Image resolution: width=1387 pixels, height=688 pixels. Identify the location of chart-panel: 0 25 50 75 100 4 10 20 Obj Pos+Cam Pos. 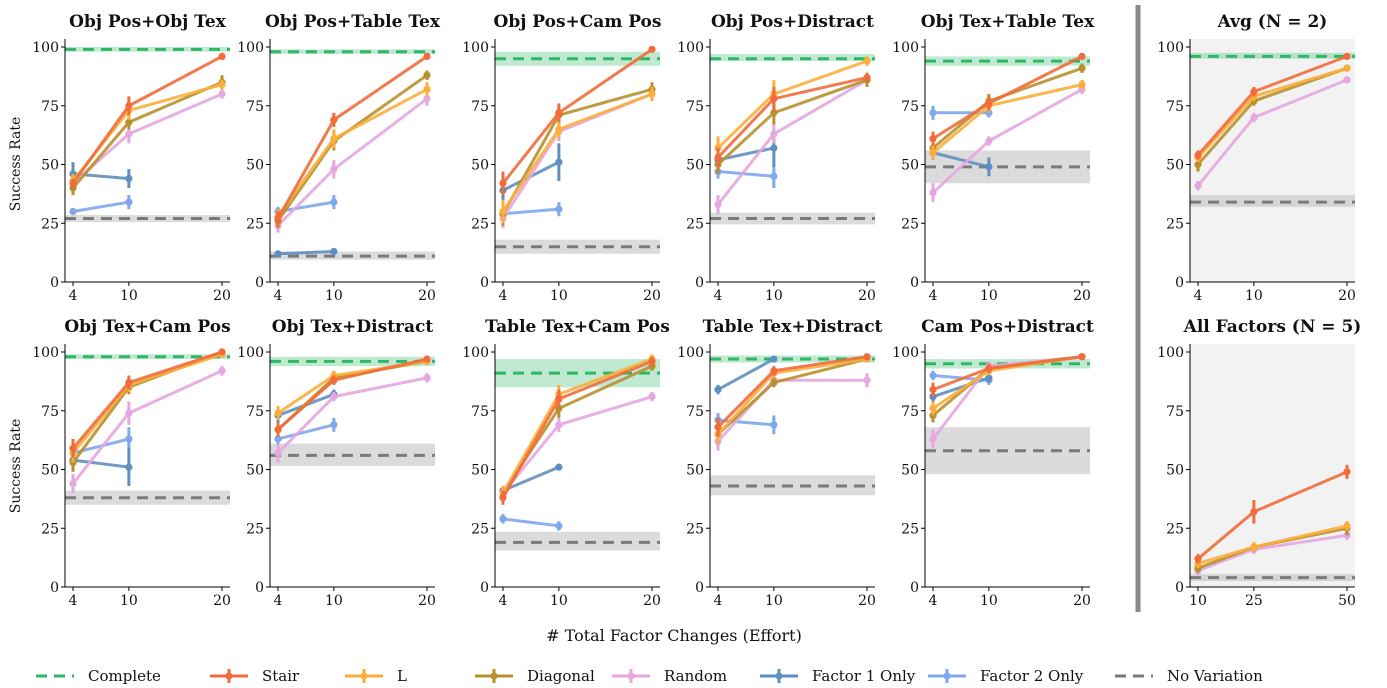
(561, 158).